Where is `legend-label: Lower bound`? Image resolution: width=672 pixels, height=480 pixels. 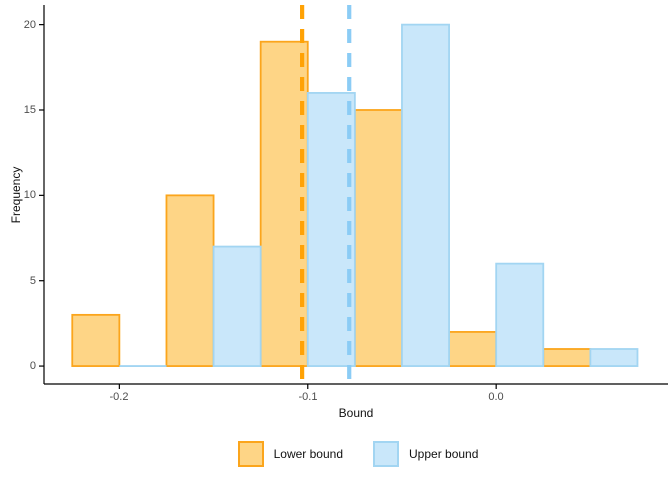 legend-label: Lower bound is located at coordinates (308, 454).